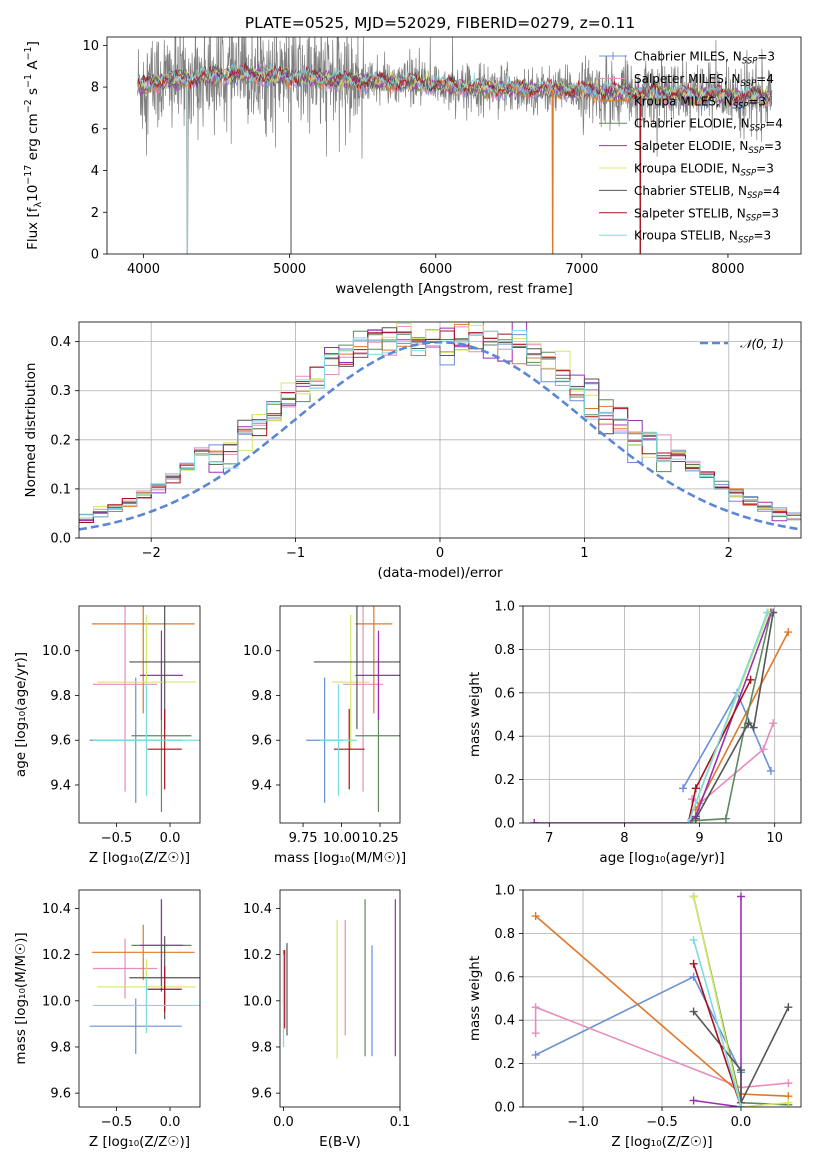  I want to click on legend-label: Kroupa MILES, NSSP=3, so click(700, 102).